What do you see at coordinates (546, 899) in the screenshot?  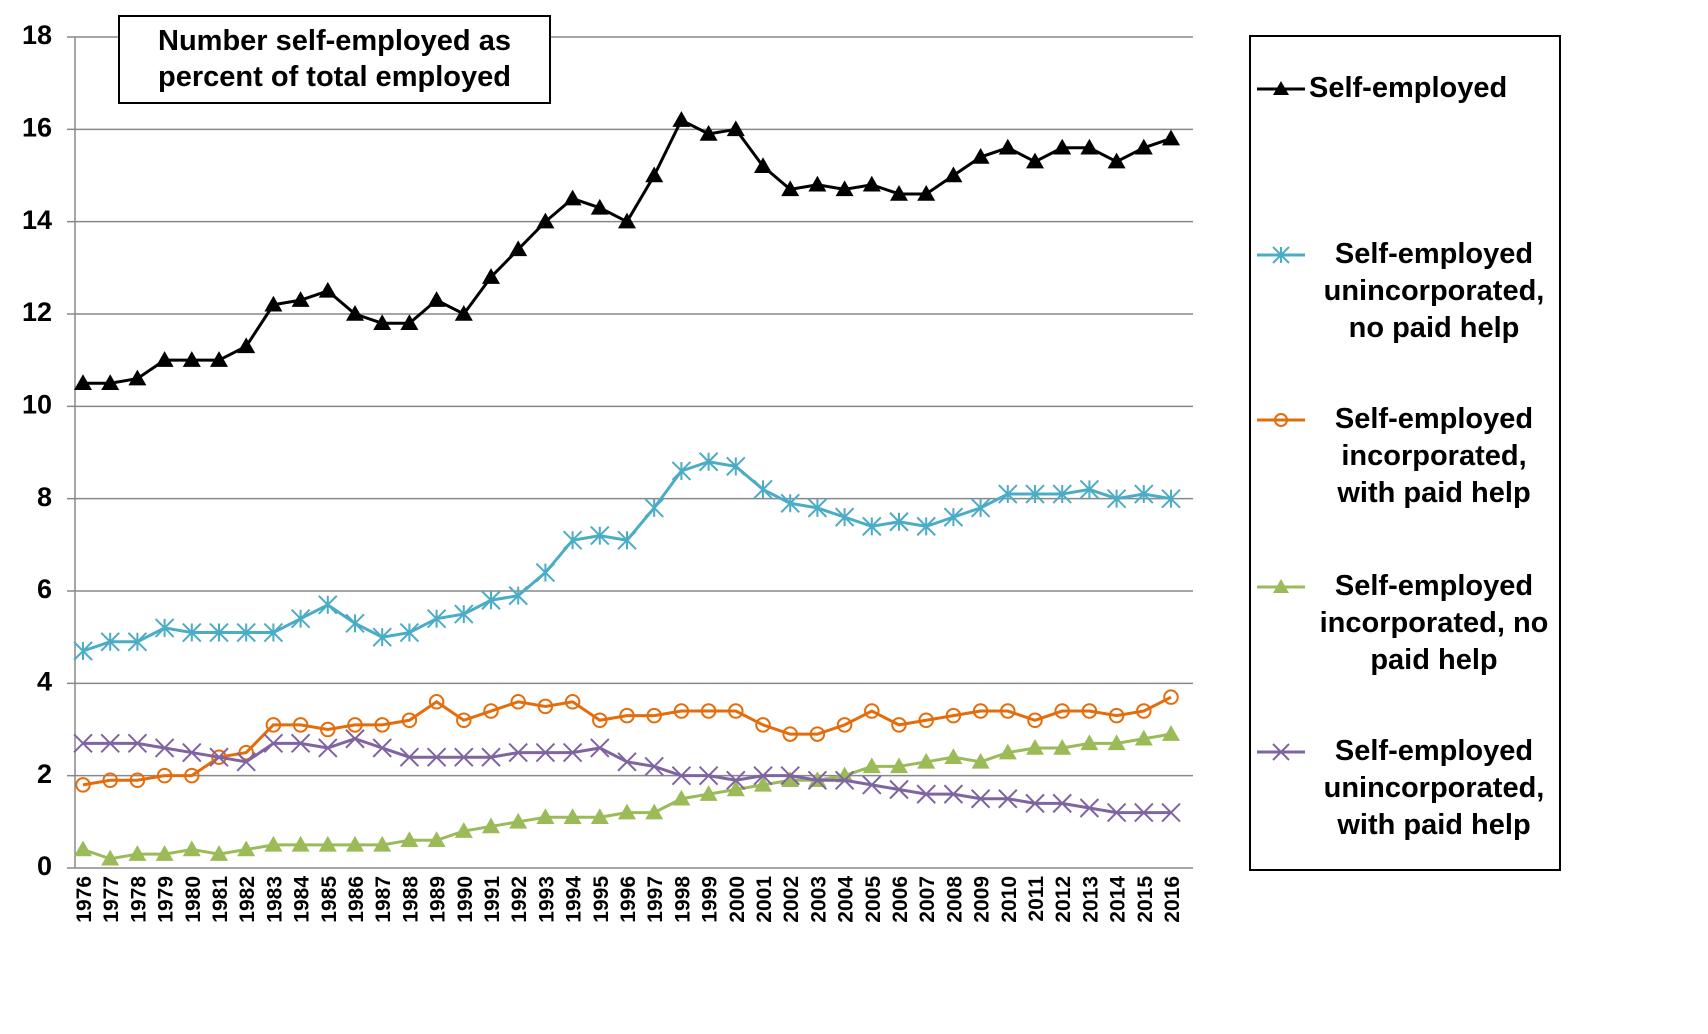 I see `x-tick-label: 1993` at bounding box center [546, 899].